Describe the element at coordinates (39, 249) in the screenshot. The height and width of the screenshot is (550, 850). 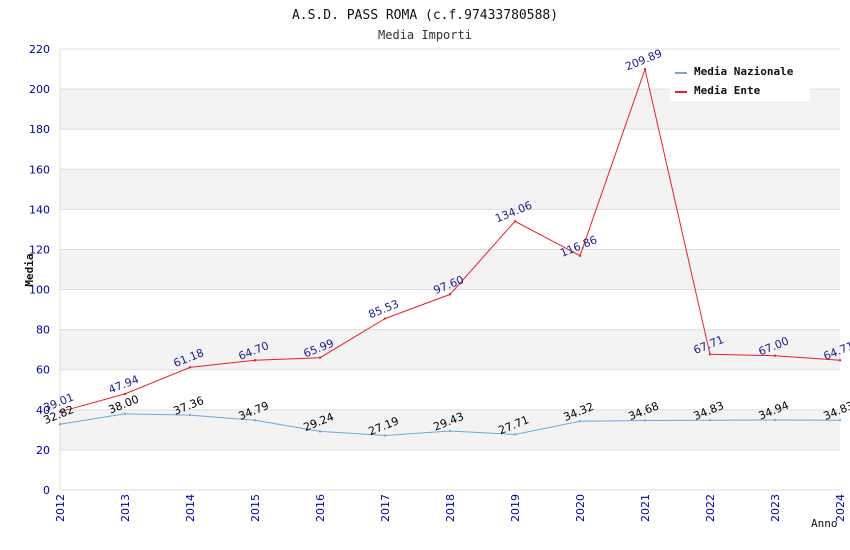
I see `y-tick-label: 120` at that location.